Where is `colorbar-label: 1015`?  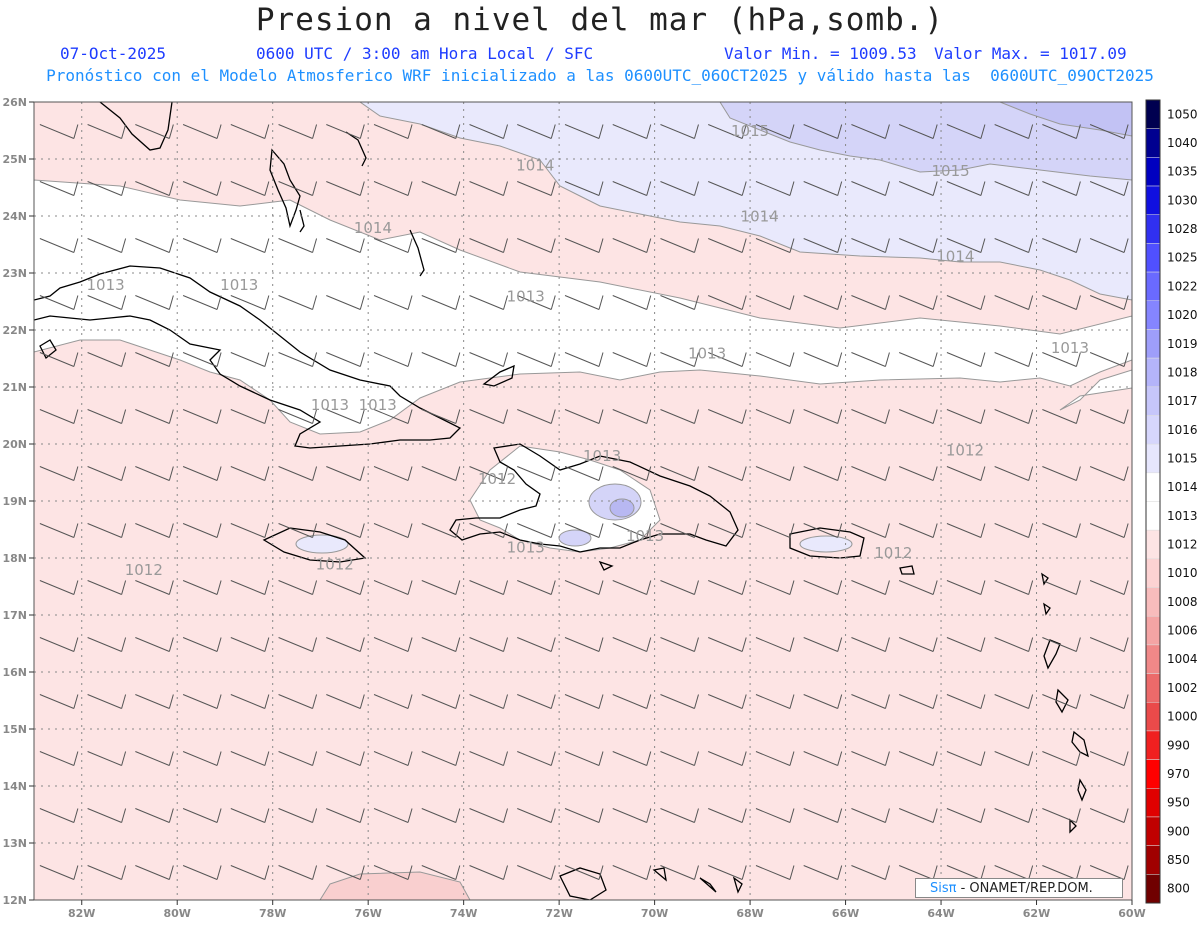
colorbar-label: 1015 is located at coordinates (1182, 458).